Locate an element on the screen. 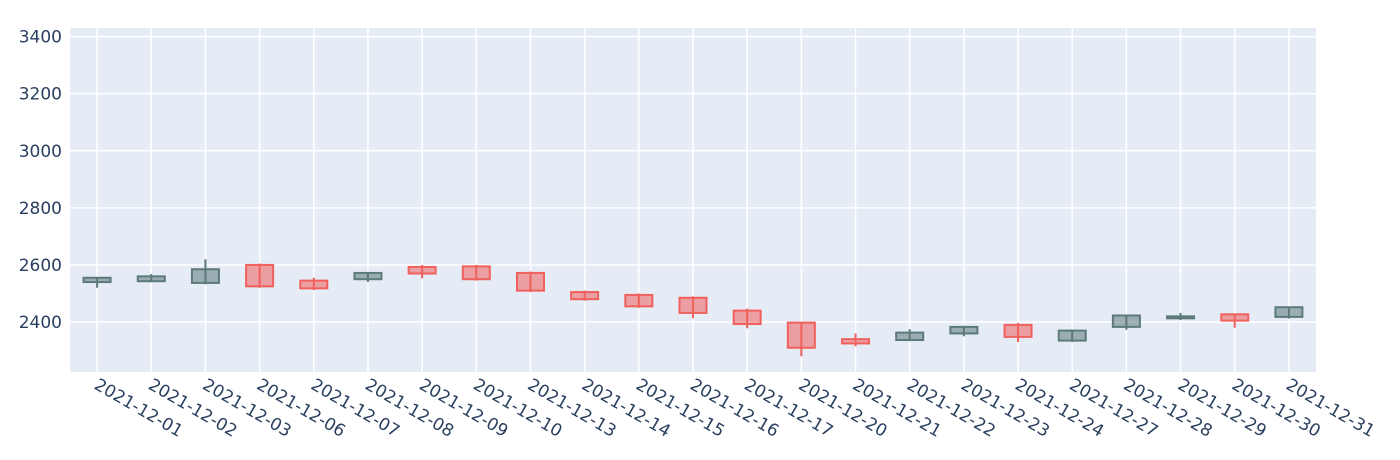  y-axis-ticks: 2400 2600 2800 3000 3200 3400 is located at coordinates (40, 180).